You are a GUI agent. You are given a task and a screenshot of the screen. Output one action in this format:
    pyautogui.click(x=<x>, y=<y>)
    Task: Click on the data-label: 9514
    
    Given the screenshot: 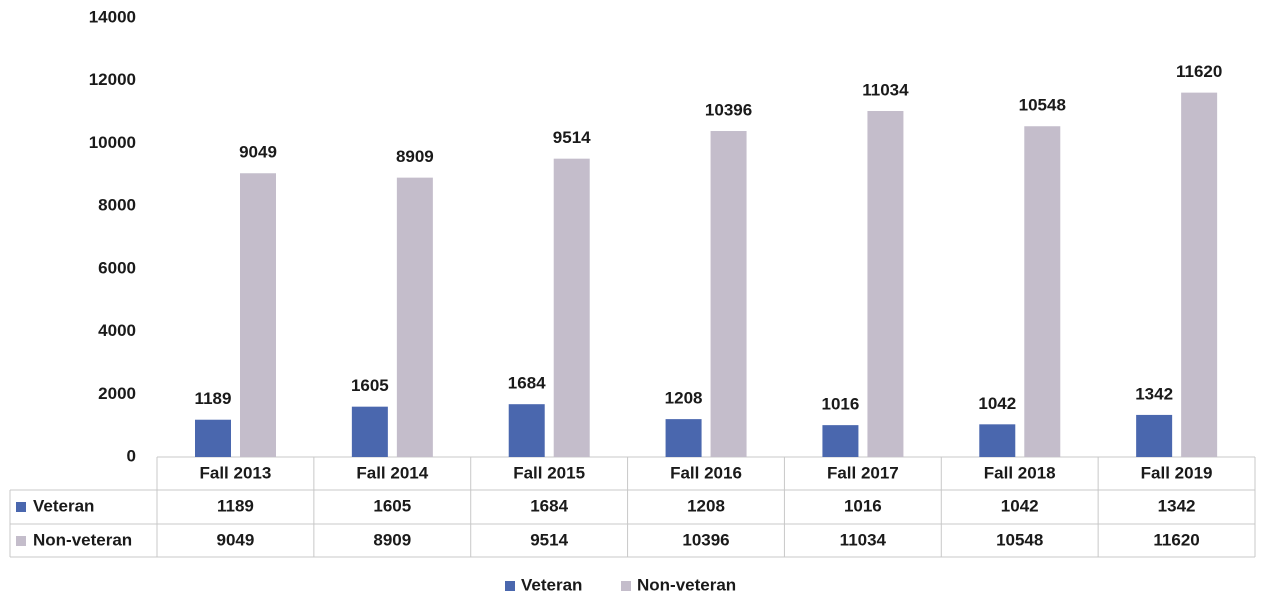 What is the action you would take?
    pyautogui.click(x=572, y=137)
    